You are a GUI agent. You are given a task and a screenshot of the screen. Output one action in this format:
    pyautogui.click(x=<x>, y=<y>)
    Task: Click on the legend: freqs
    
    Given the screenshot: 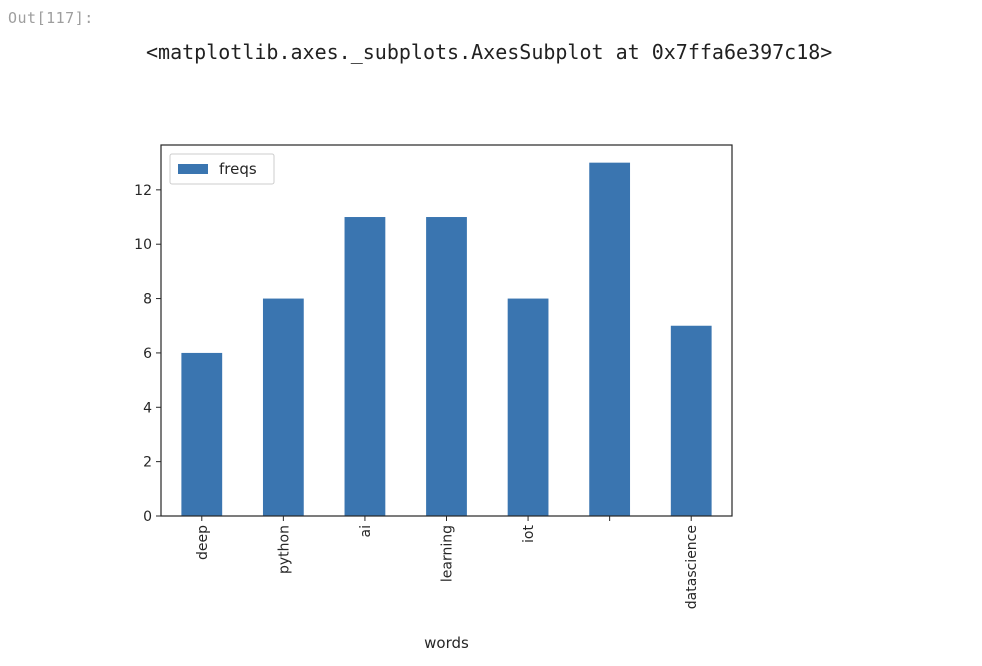 What is the action you would take?
    pyautogui.click(x=222, y=169)
    